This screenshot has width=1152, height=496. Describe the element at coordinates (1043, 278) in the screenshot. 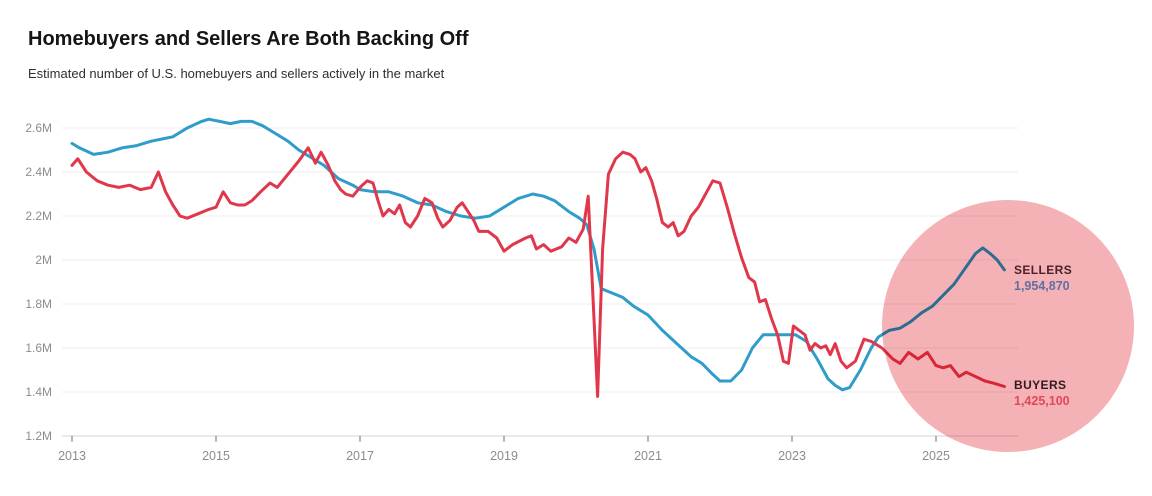

I see `sellers-end-annotation: SELLERS 1,954,870` at that location.